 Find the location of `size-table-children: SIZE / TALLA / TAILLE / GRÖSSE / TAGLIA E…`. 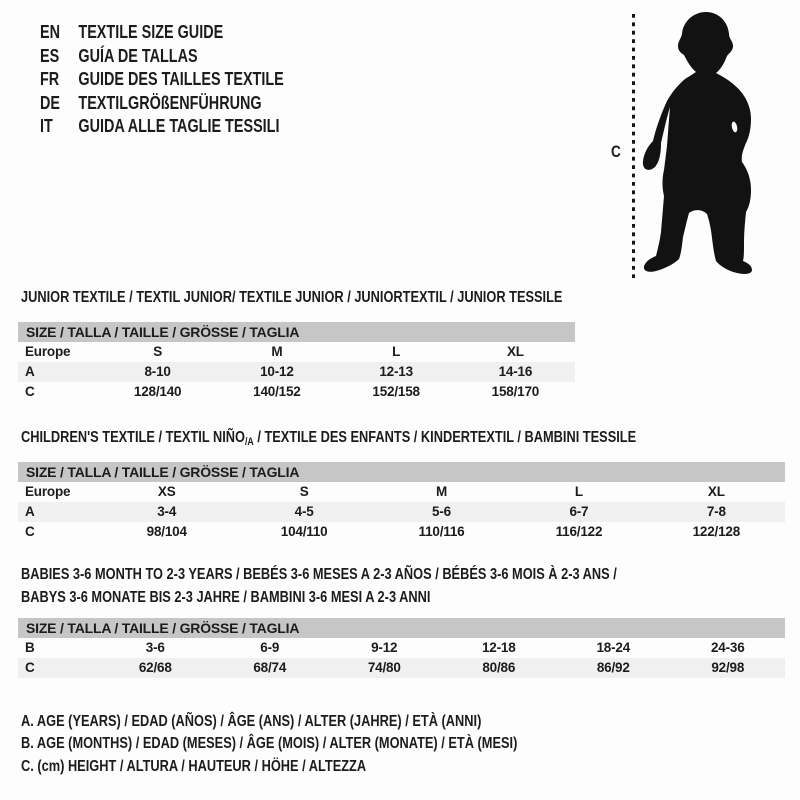

size-table-children: SIZE / TALLA / TAILLE / GRÖSSE / TAGLIA E… is located at coordinates (401, 502).